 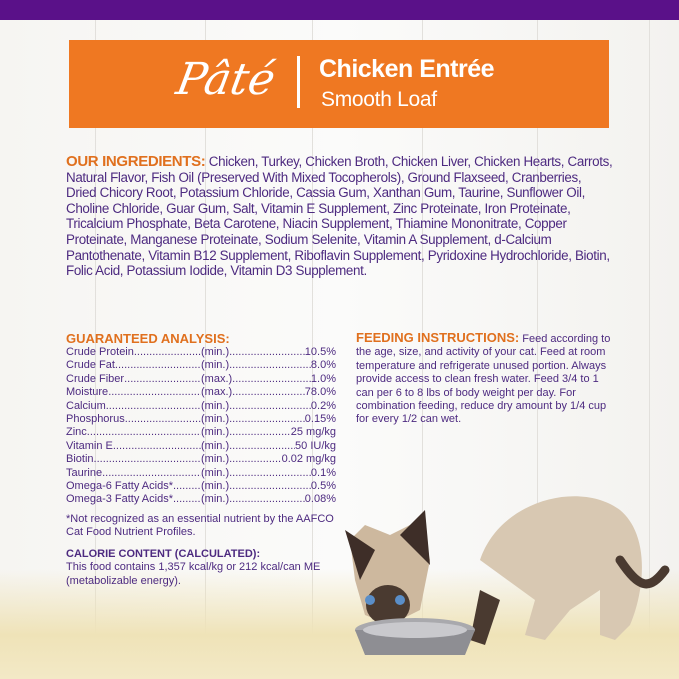 I want to click on analysis-heading: GUARANTEED ANALYSIS:, so click(x=148, y=338).